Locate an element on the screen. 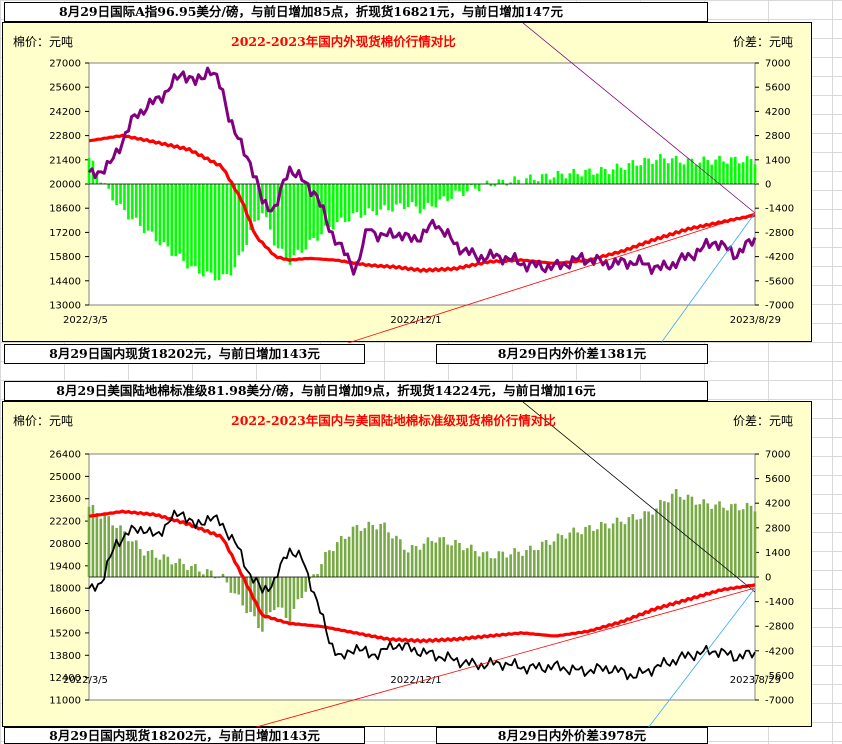 The width and height of the screenshot is (842, 744). y-tick-label: 15200 is located at coordinates (65, 633).